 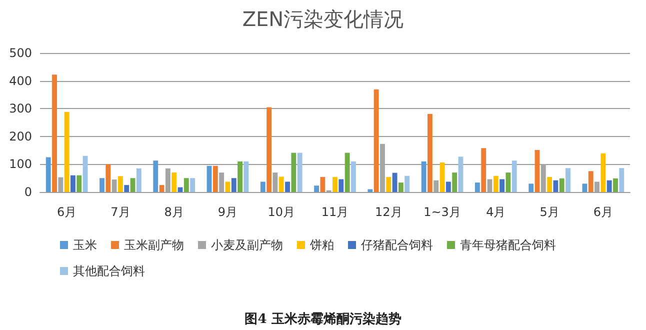 What do you see at coordinates (397, 245) in the screenshot?
I see `legend-label: 仔猪配合饲料` at bounding box center [397, 245].